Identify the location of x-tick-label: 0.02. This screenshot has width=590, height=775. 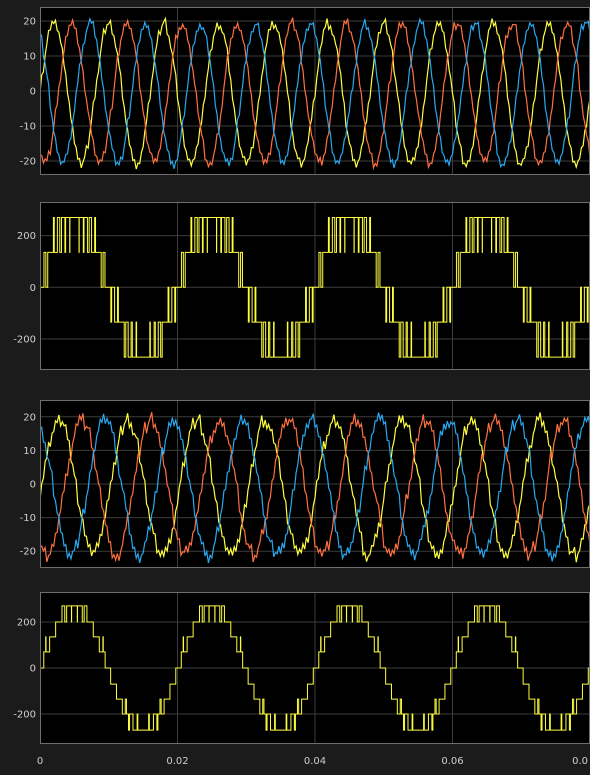
(177, 761).